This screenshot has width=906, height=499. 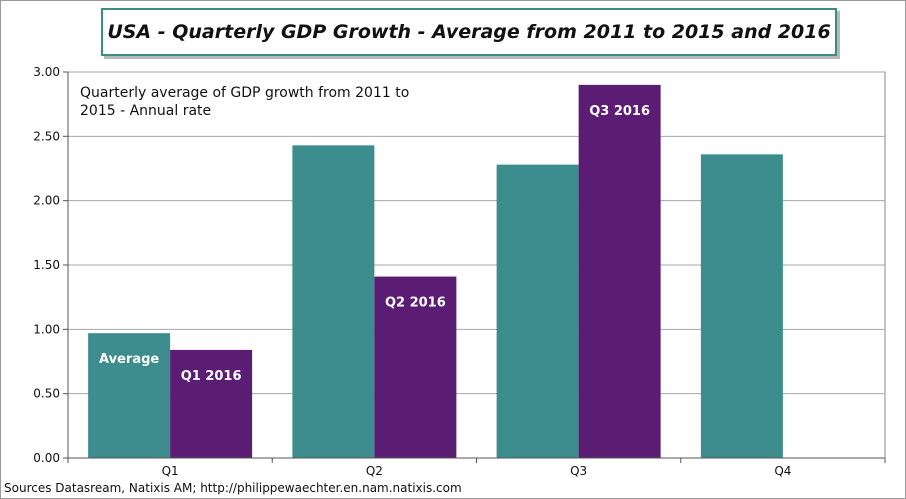 What do you see at coordinates (782, 471) in the screenshot?
I see `x-tick-label: Q4` at bounding box center [782, 471].